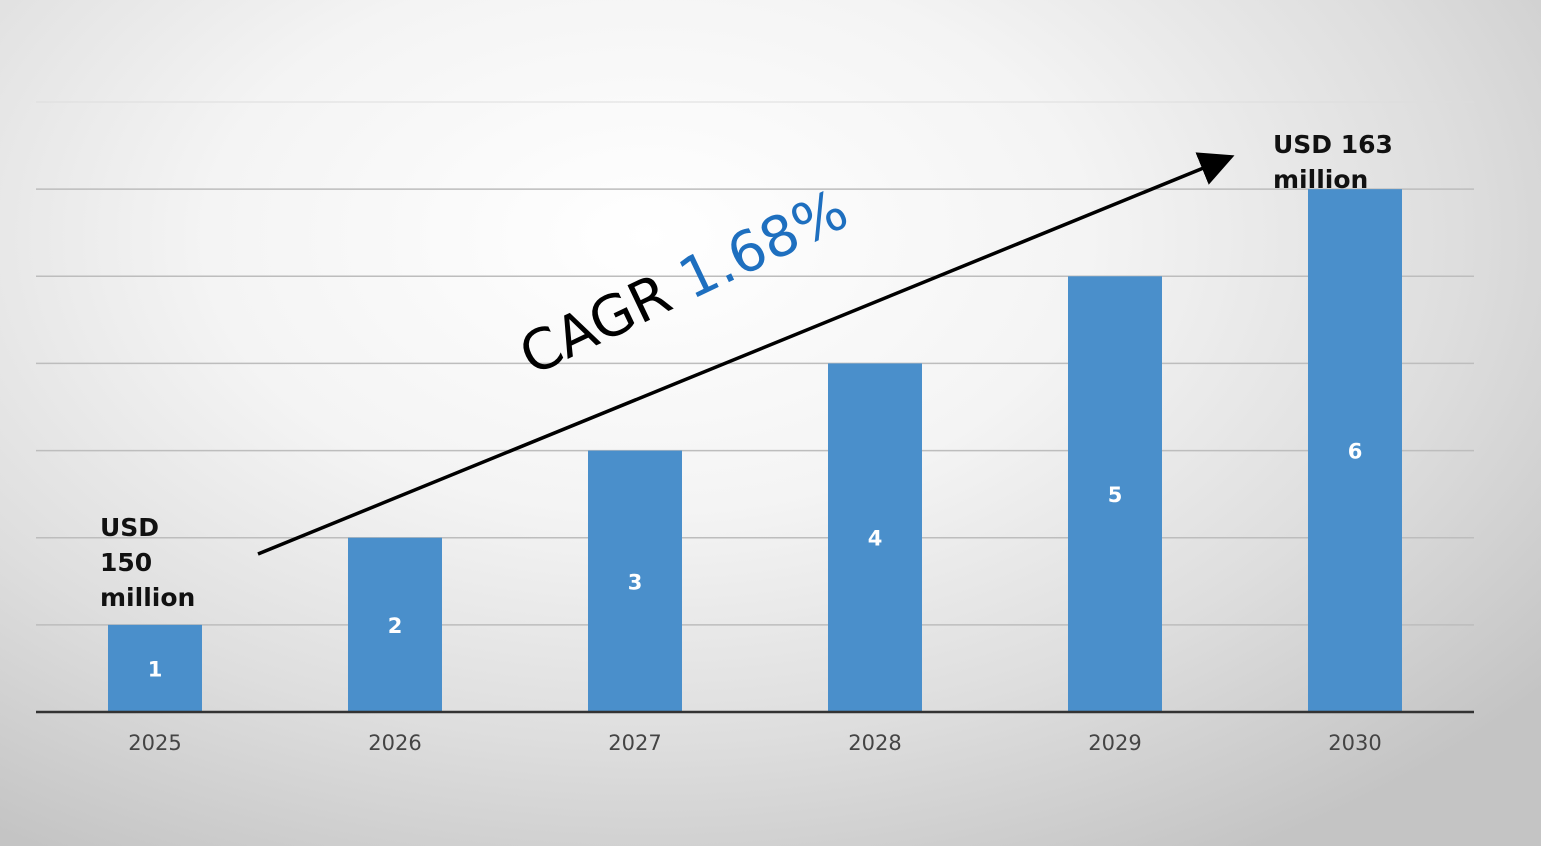 The image size is (1541, 846). Describe the element at coordinates (154, 743) in the screenshot. I see `x-tick-label-2025: 2025` at that location.